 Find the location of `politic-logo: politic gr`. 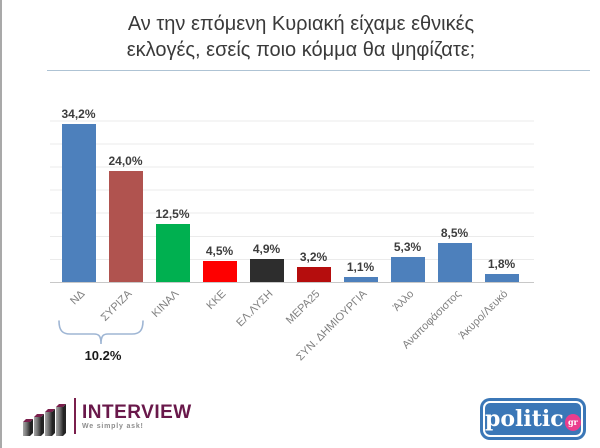

politic-logo: politic gr is located at coordinates (533, 419).